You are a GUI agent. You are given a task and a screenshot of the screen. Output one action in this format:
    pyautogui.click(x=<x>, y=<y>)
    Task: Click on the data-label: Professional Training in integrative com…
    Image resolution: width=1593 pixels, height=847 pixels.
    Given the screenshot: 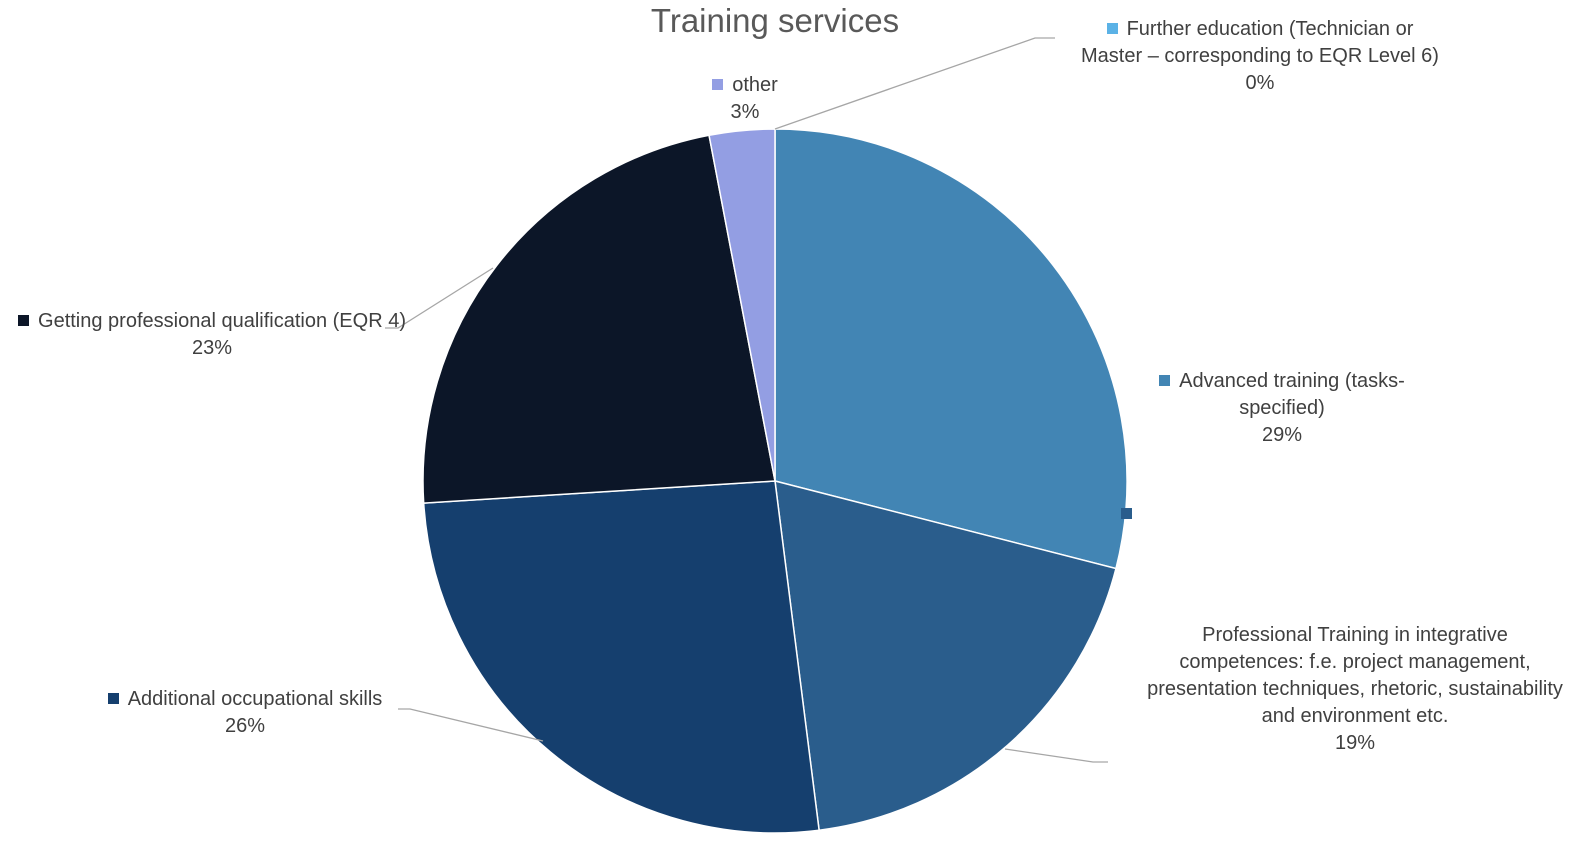 What is the action you would take?
    pyautogui.click(x=1355, y=689)
    